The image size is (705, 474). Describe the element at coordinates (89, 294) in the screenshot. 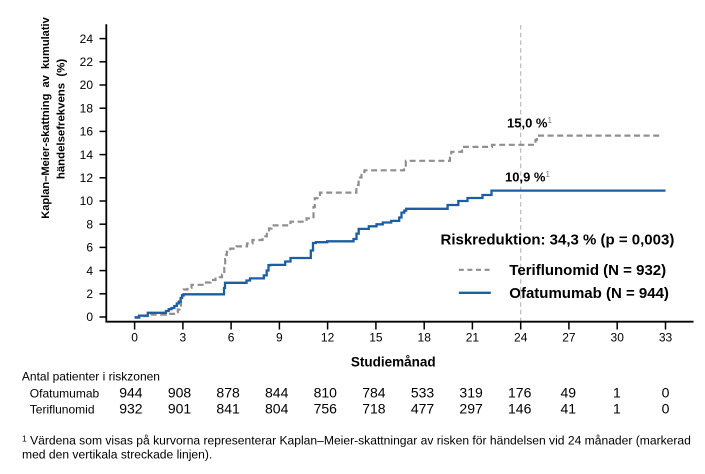

I see `svg-text: 2` at that location.